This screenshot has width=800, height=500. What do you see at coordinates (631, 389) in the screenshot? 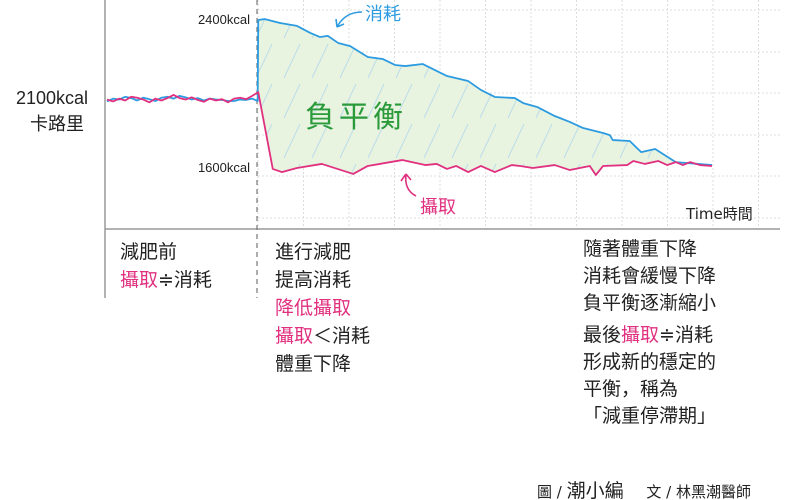
I see `after-line: 平衡，稱為` at bounding box center [631, 389].